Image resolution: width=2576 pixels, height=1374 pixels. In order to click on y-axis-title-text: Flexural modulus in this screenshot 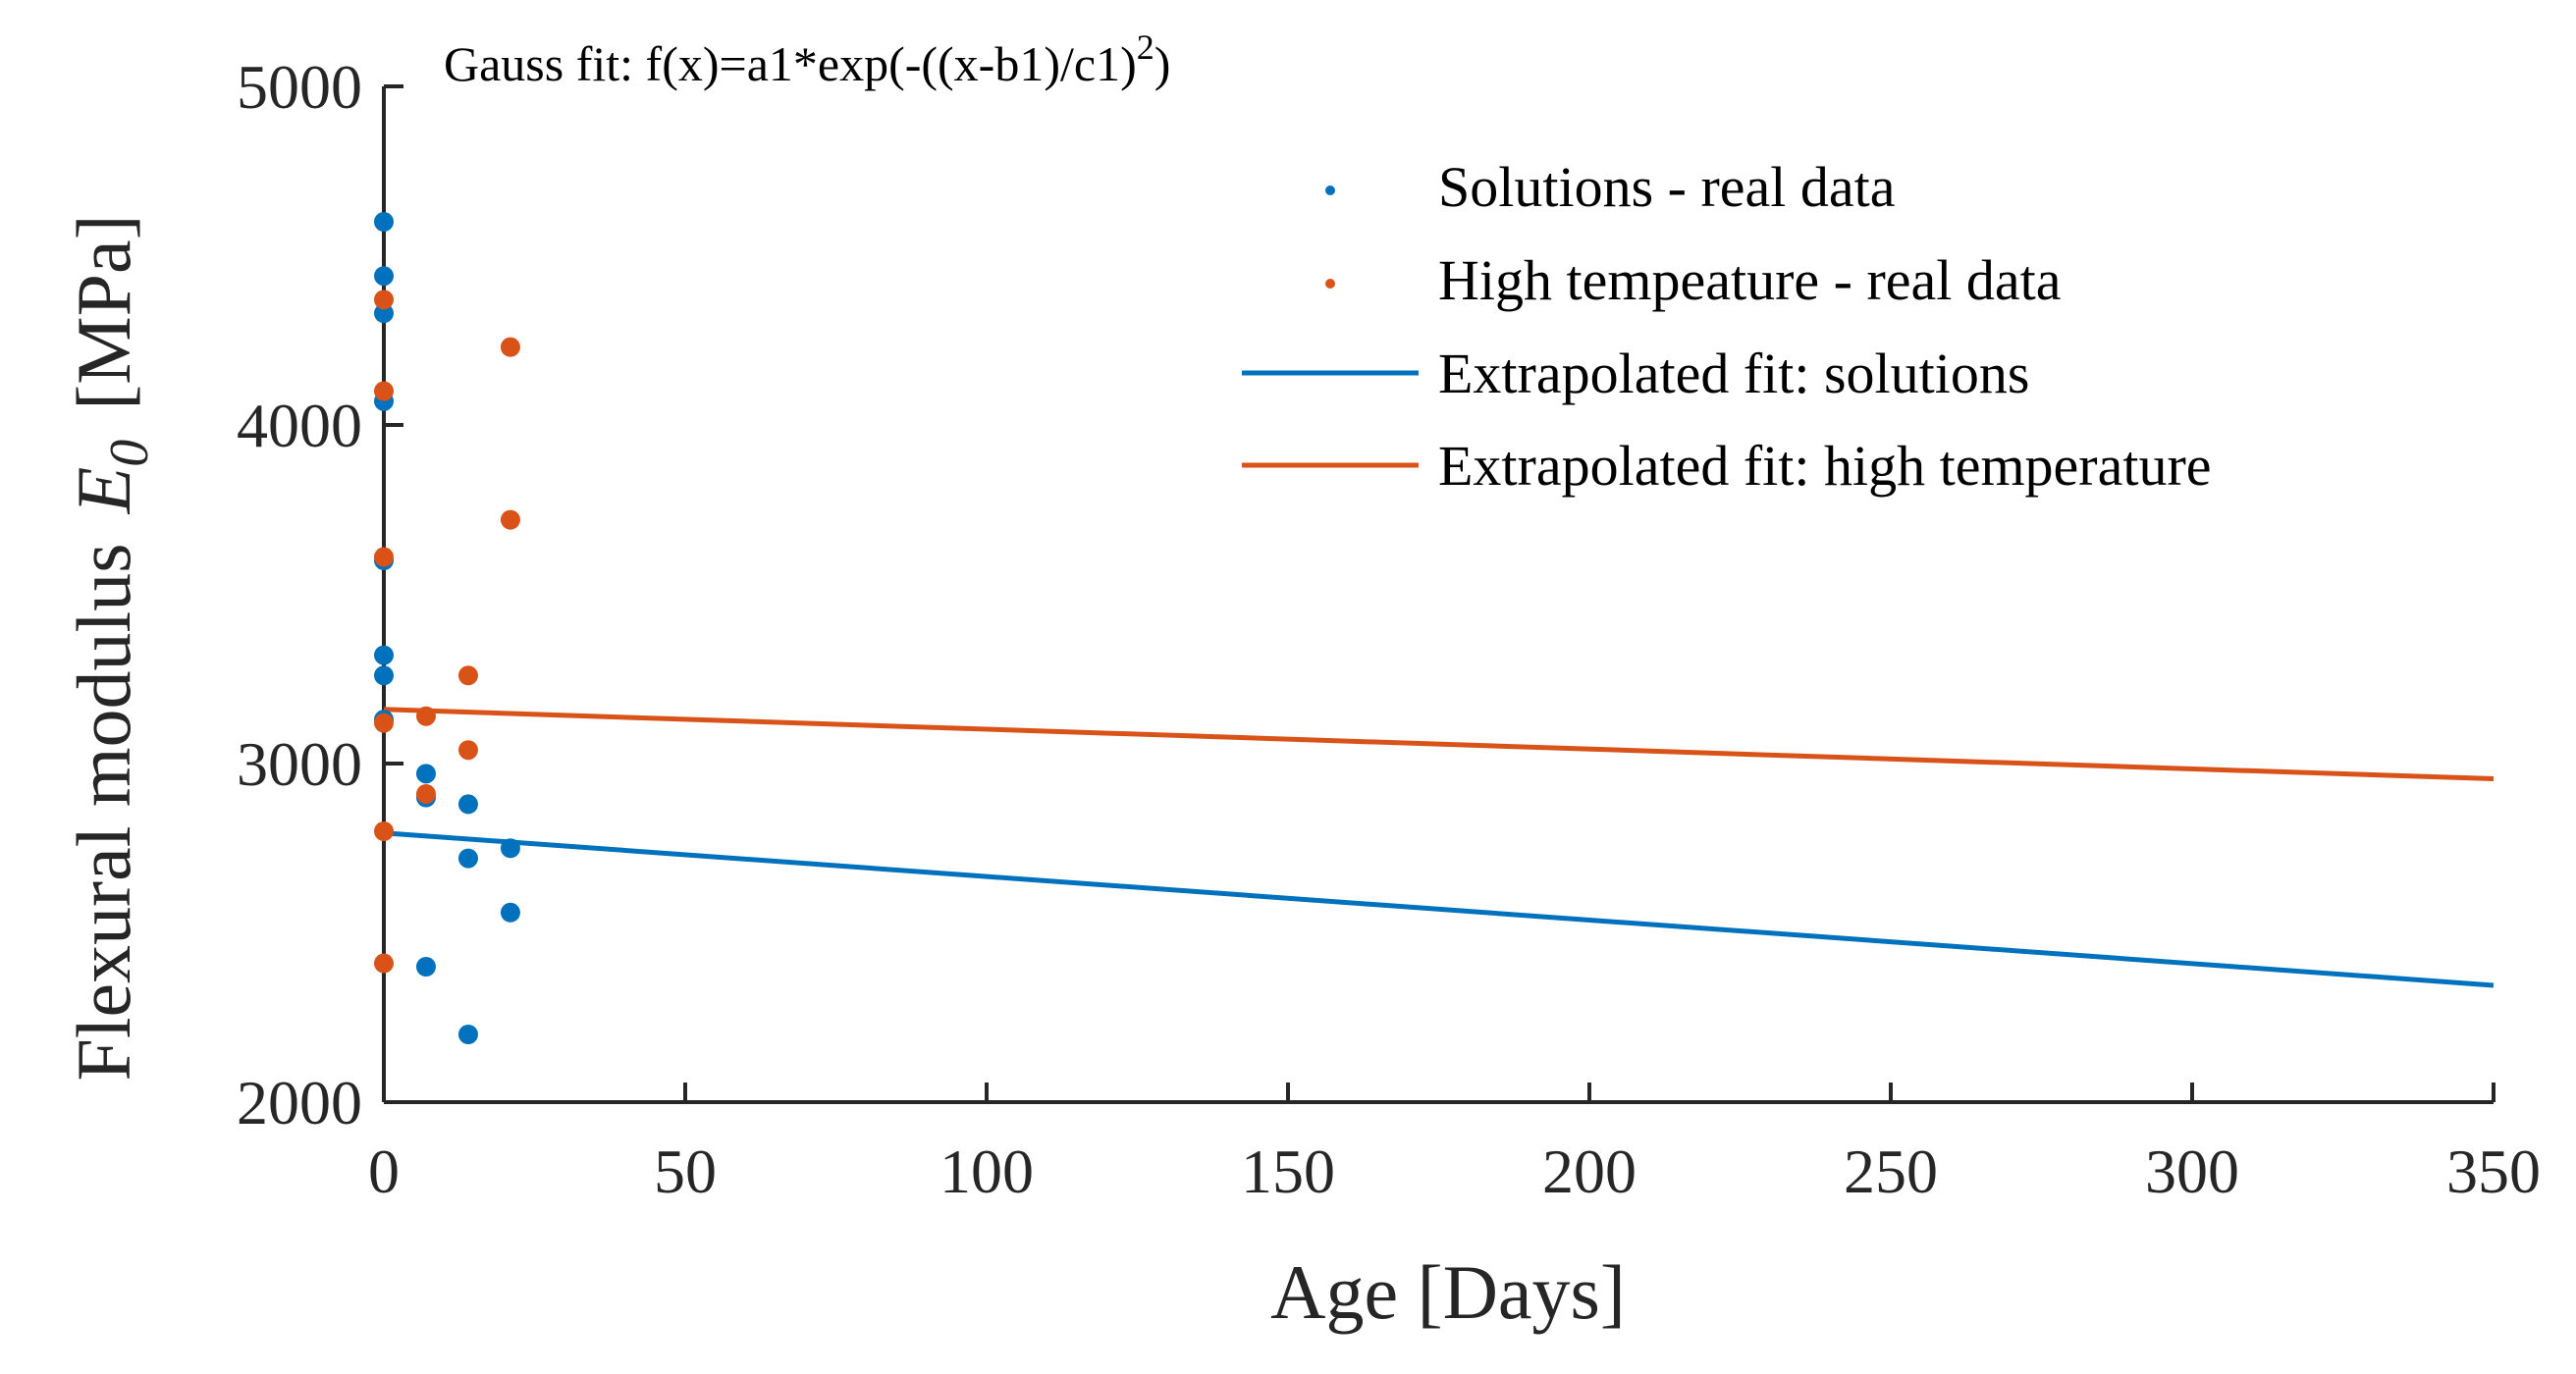, I will do `click(103, 812)`.